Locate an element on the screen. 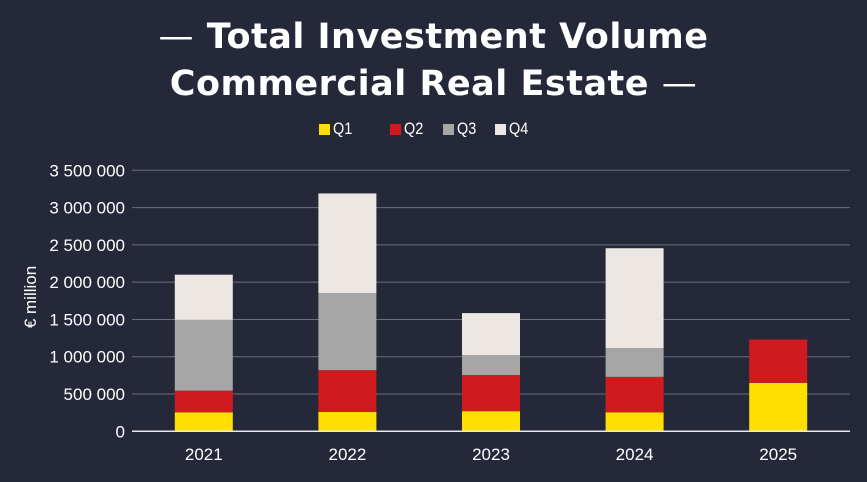 The height and width of the screenshot is (482, 867). bar-2025-q1 is located at coordinates (778, 407).